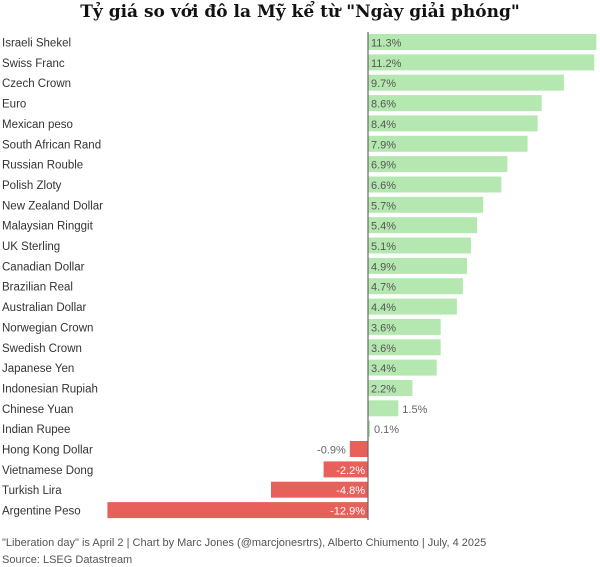 The height and width of the screenshot is (567, 600). Describe the element at coordinates (383, 308) in the screenshot. I see `value-label-australian-dollar: 4.4%` at that location.